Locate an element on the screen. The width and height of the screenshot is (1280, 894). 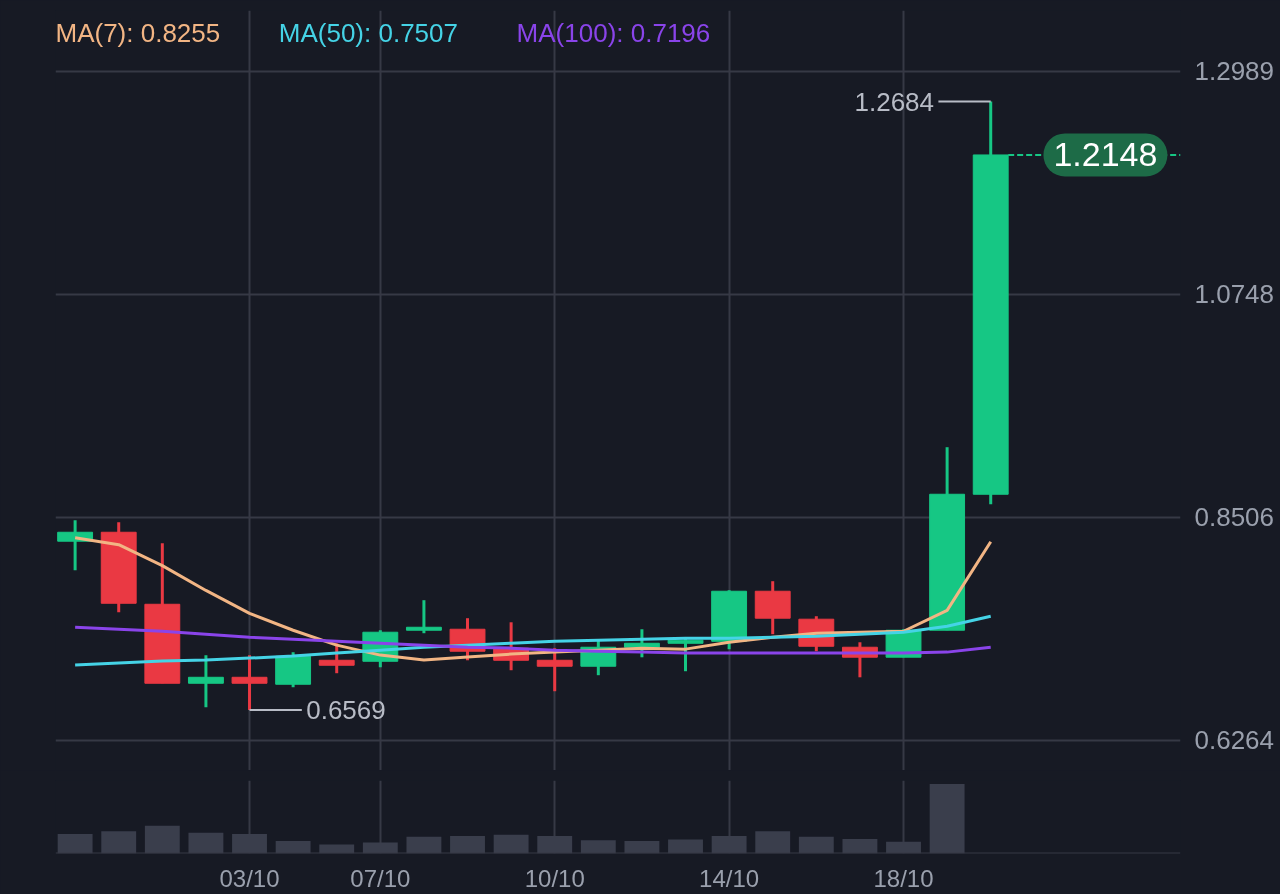
x-tick-label: 18/10 is located at coordinates (903, 878).